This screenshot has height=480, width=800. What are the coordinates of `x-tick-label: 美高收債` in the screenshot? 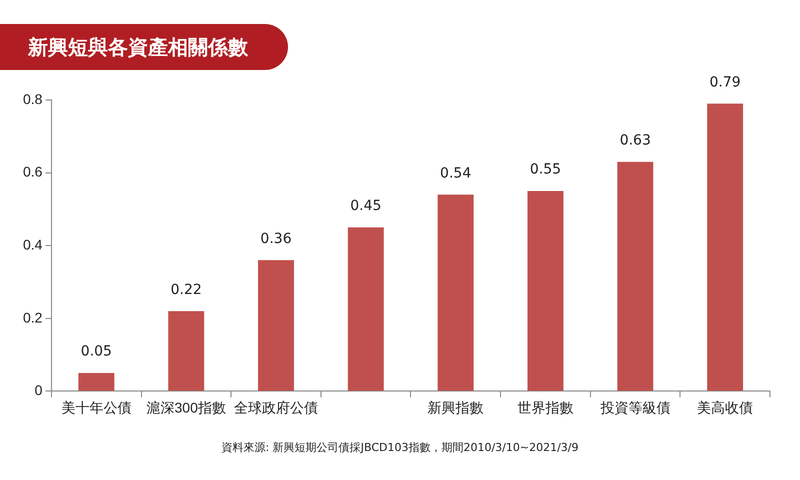 It's located at (725, 407).